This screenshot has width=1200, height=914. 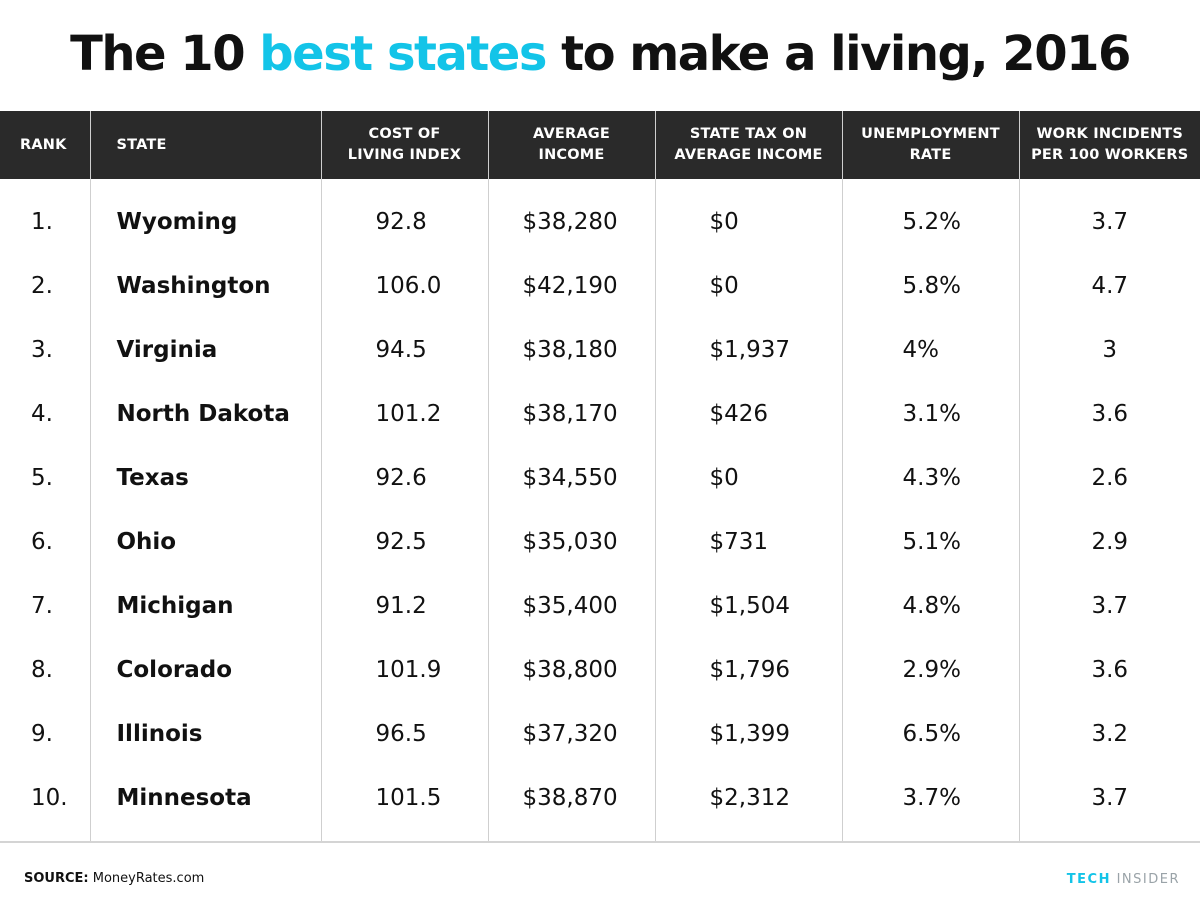 I want to click on state-cell: Texas, so click(x=205, y=478).